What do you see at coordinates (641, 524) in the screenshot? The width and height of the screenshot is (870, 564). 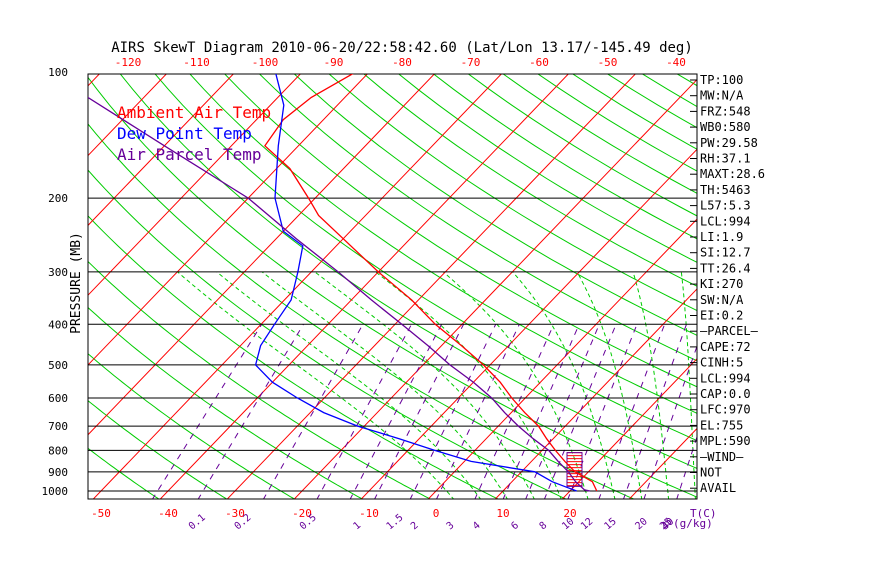 I see `mixing-ratio-label: 20` at bounding box center [641, 524].